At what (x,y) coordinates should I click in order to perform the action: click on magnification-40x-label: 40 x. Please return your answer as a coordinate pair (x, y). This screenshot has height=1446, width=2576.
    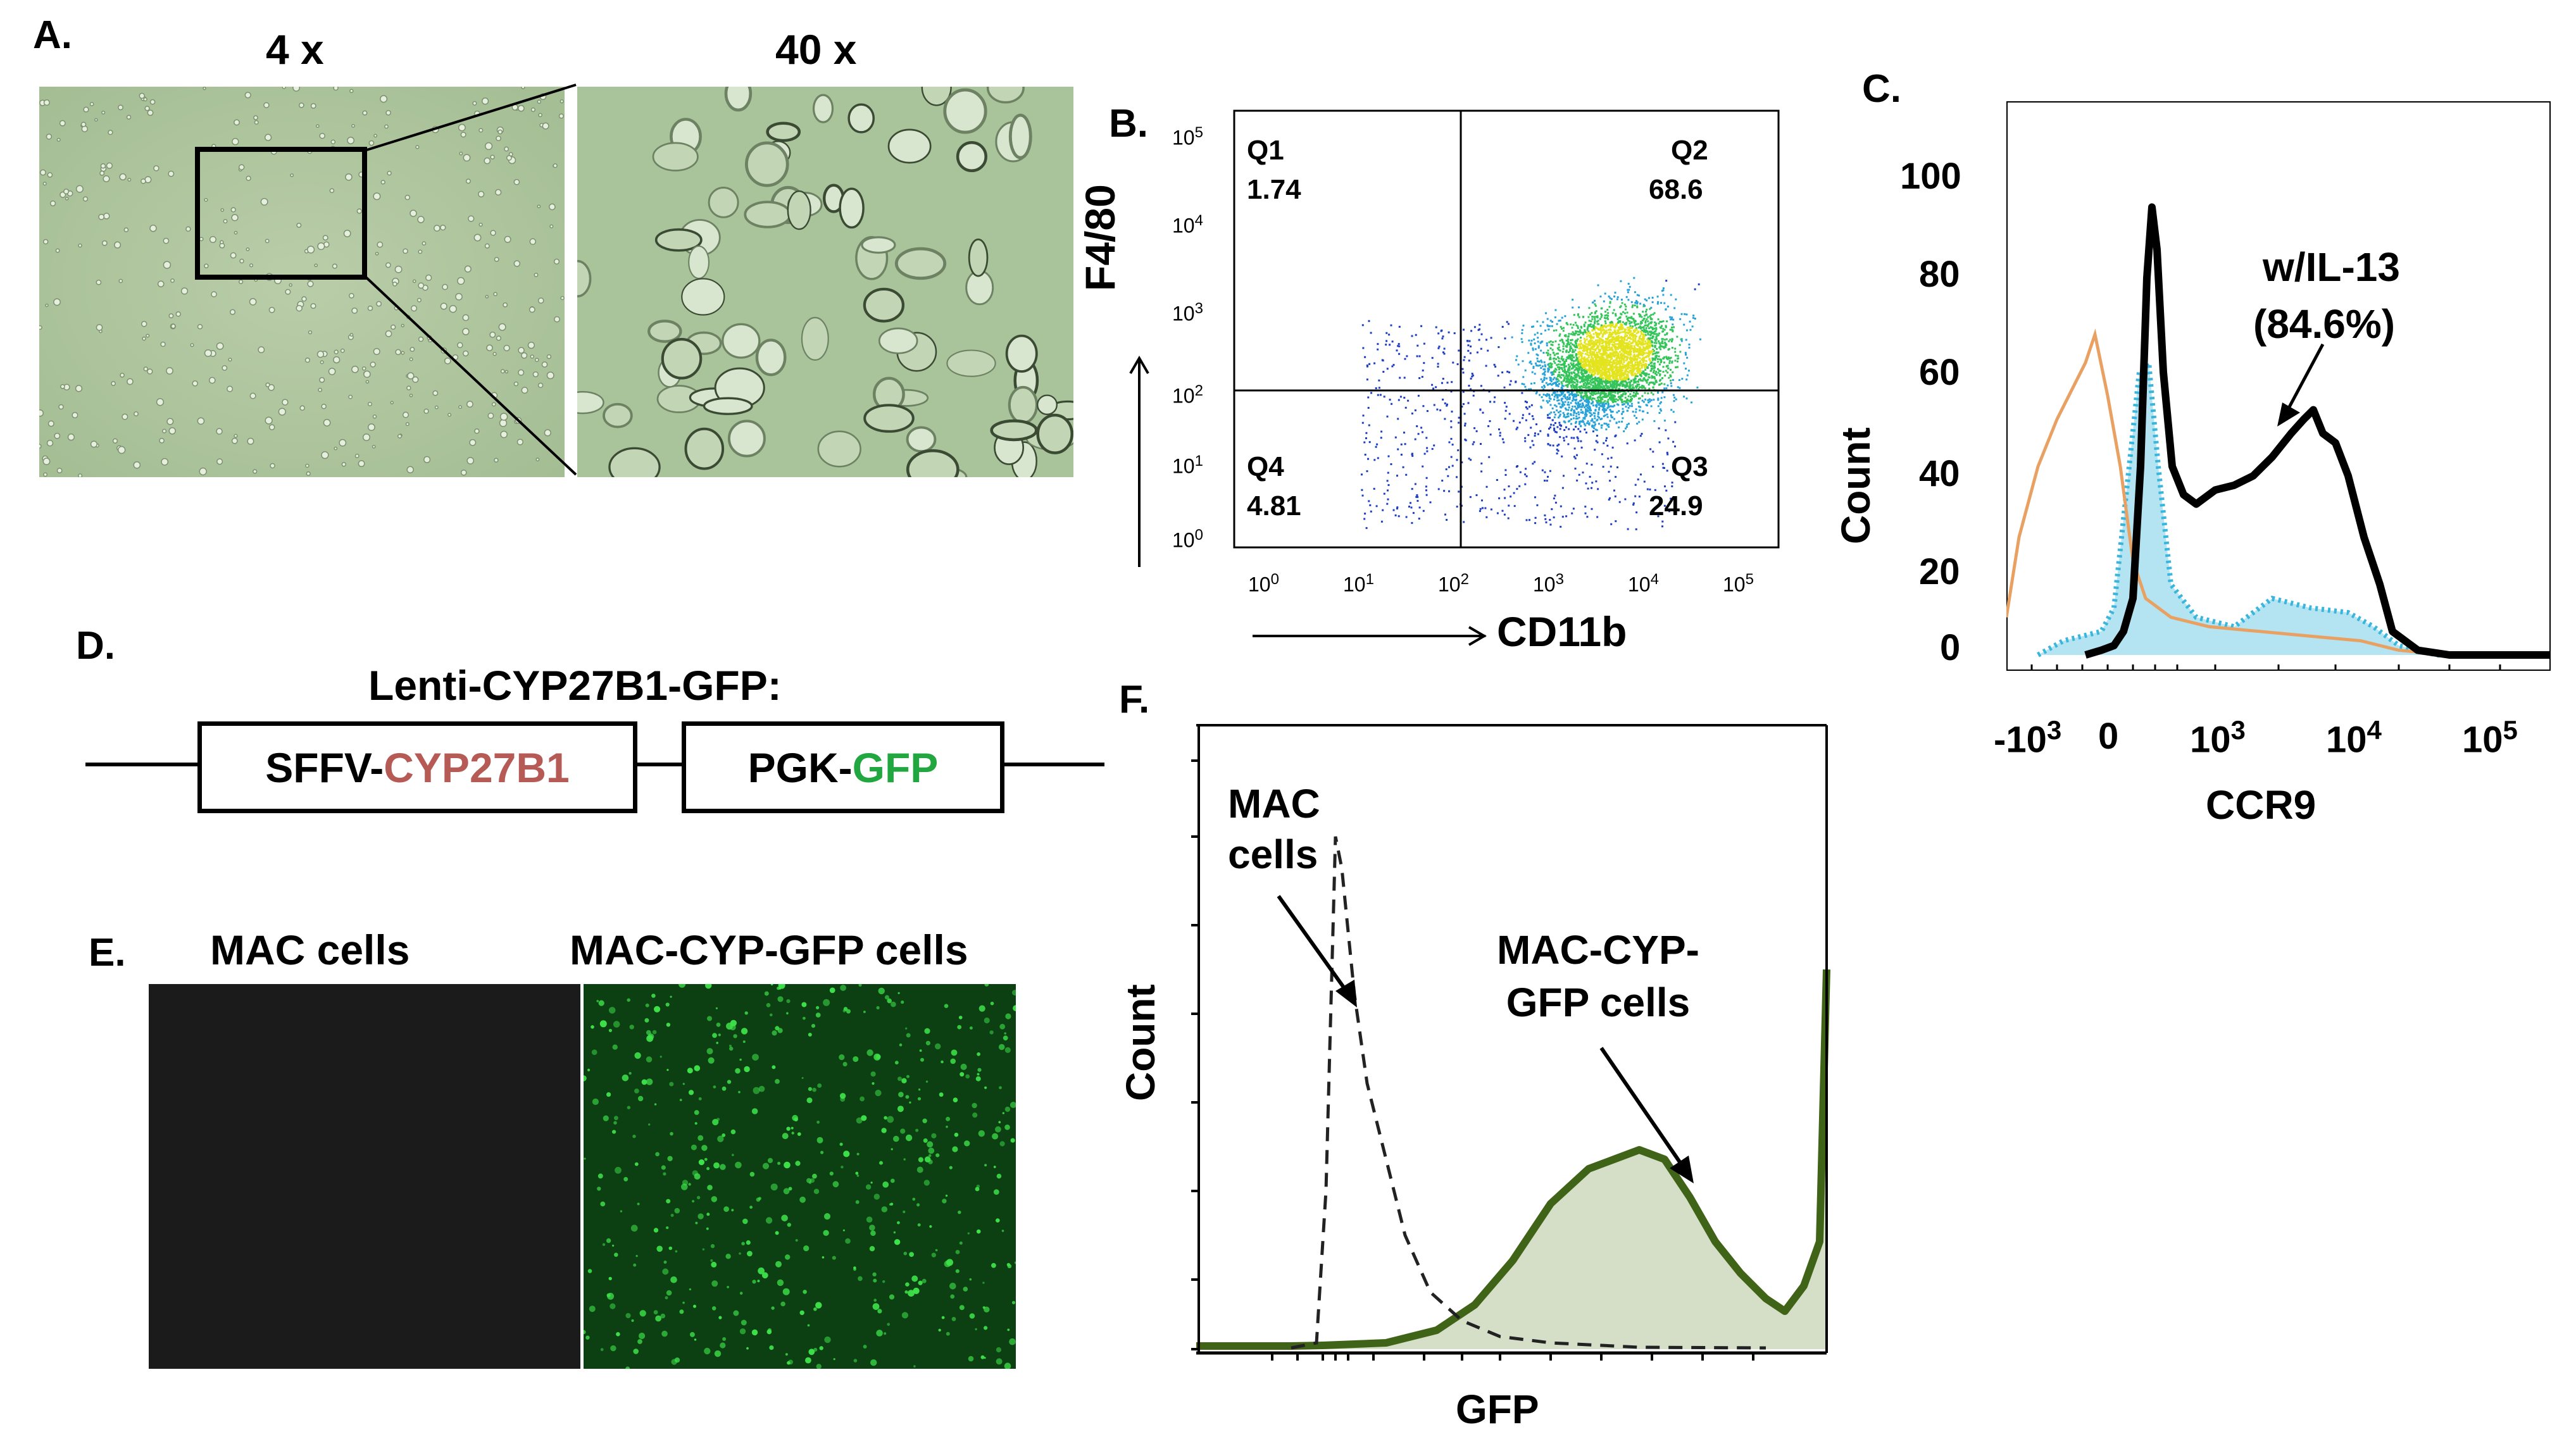
    Looking at the image, I should click on (816, 50).